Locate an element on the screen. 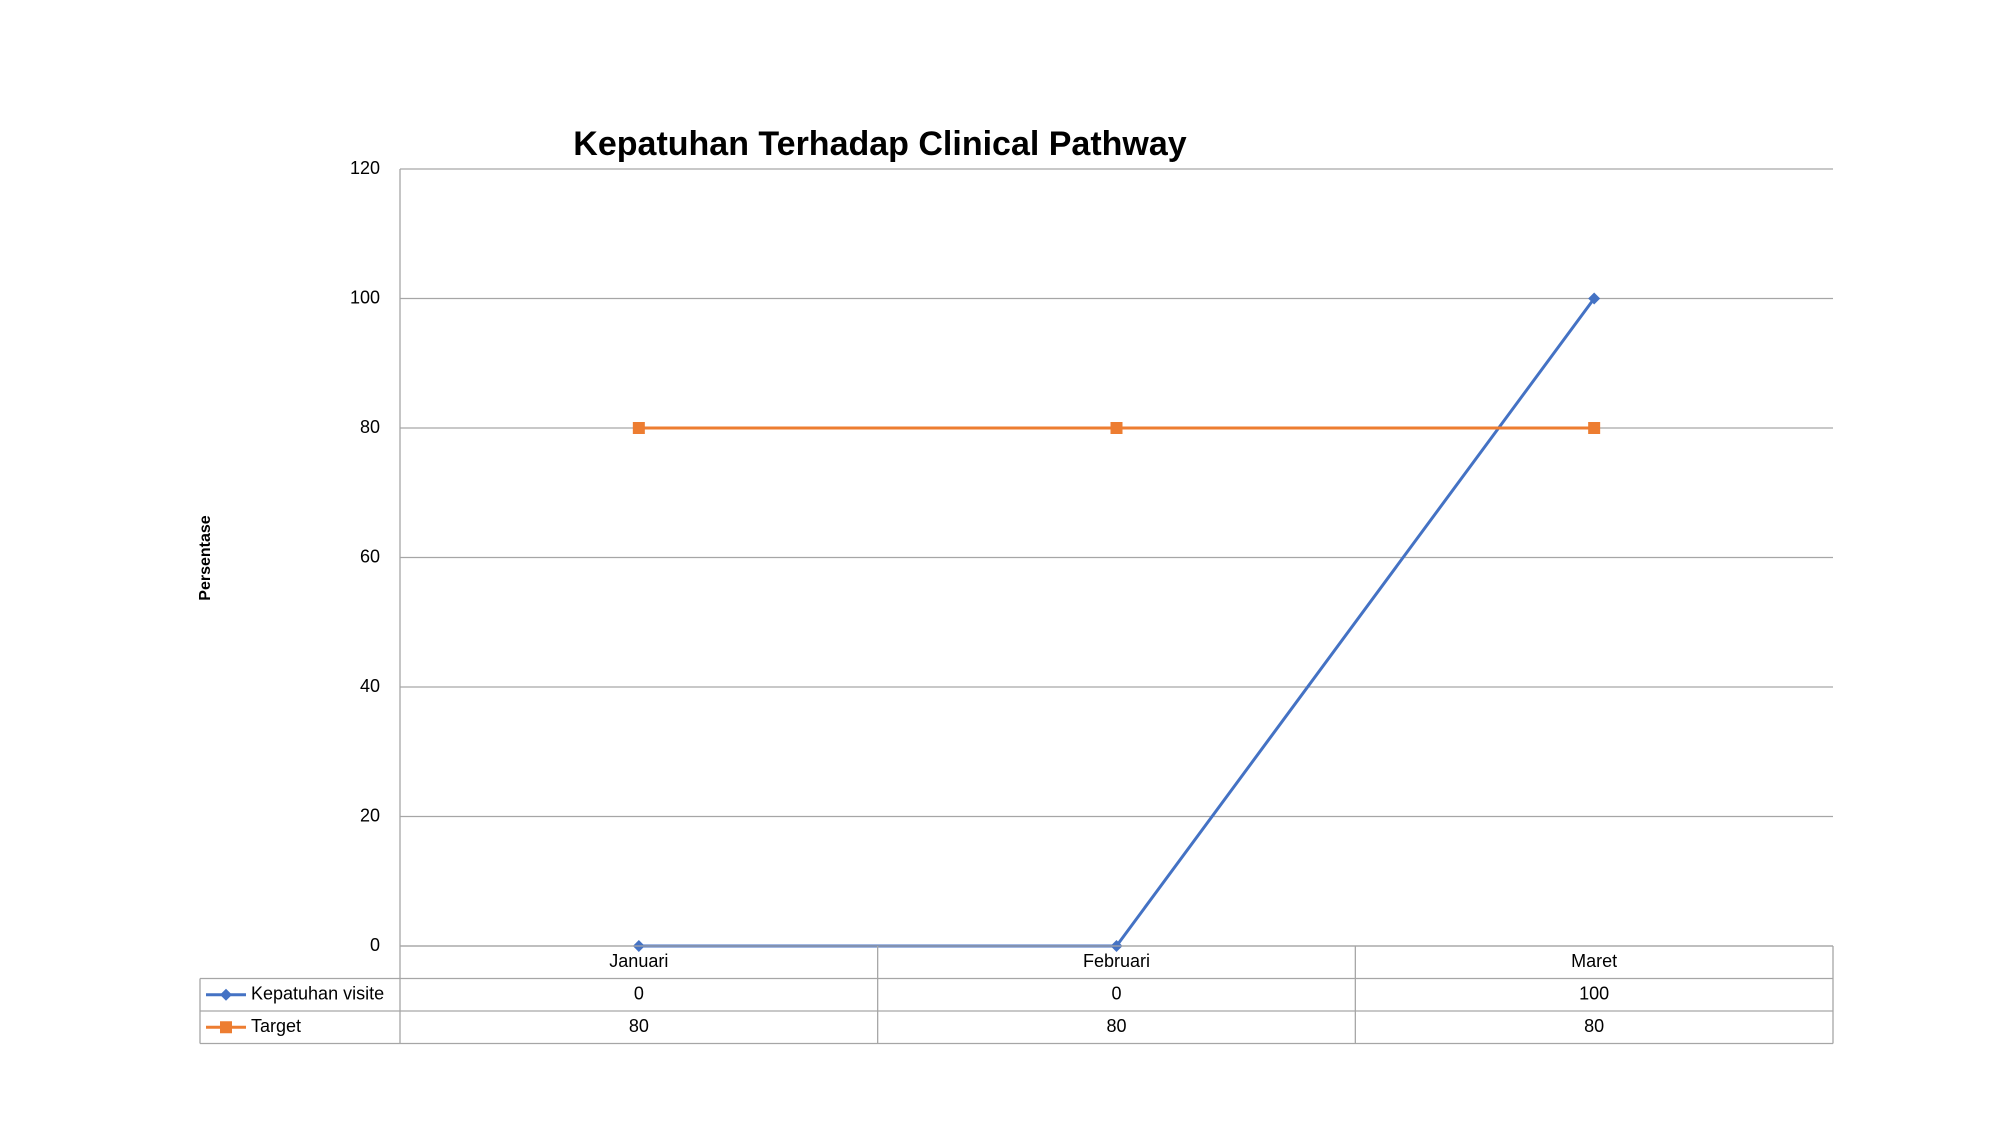 The image size is (2000, 1125). y-axis-label: Persentase is located at coordinates (205, 557).